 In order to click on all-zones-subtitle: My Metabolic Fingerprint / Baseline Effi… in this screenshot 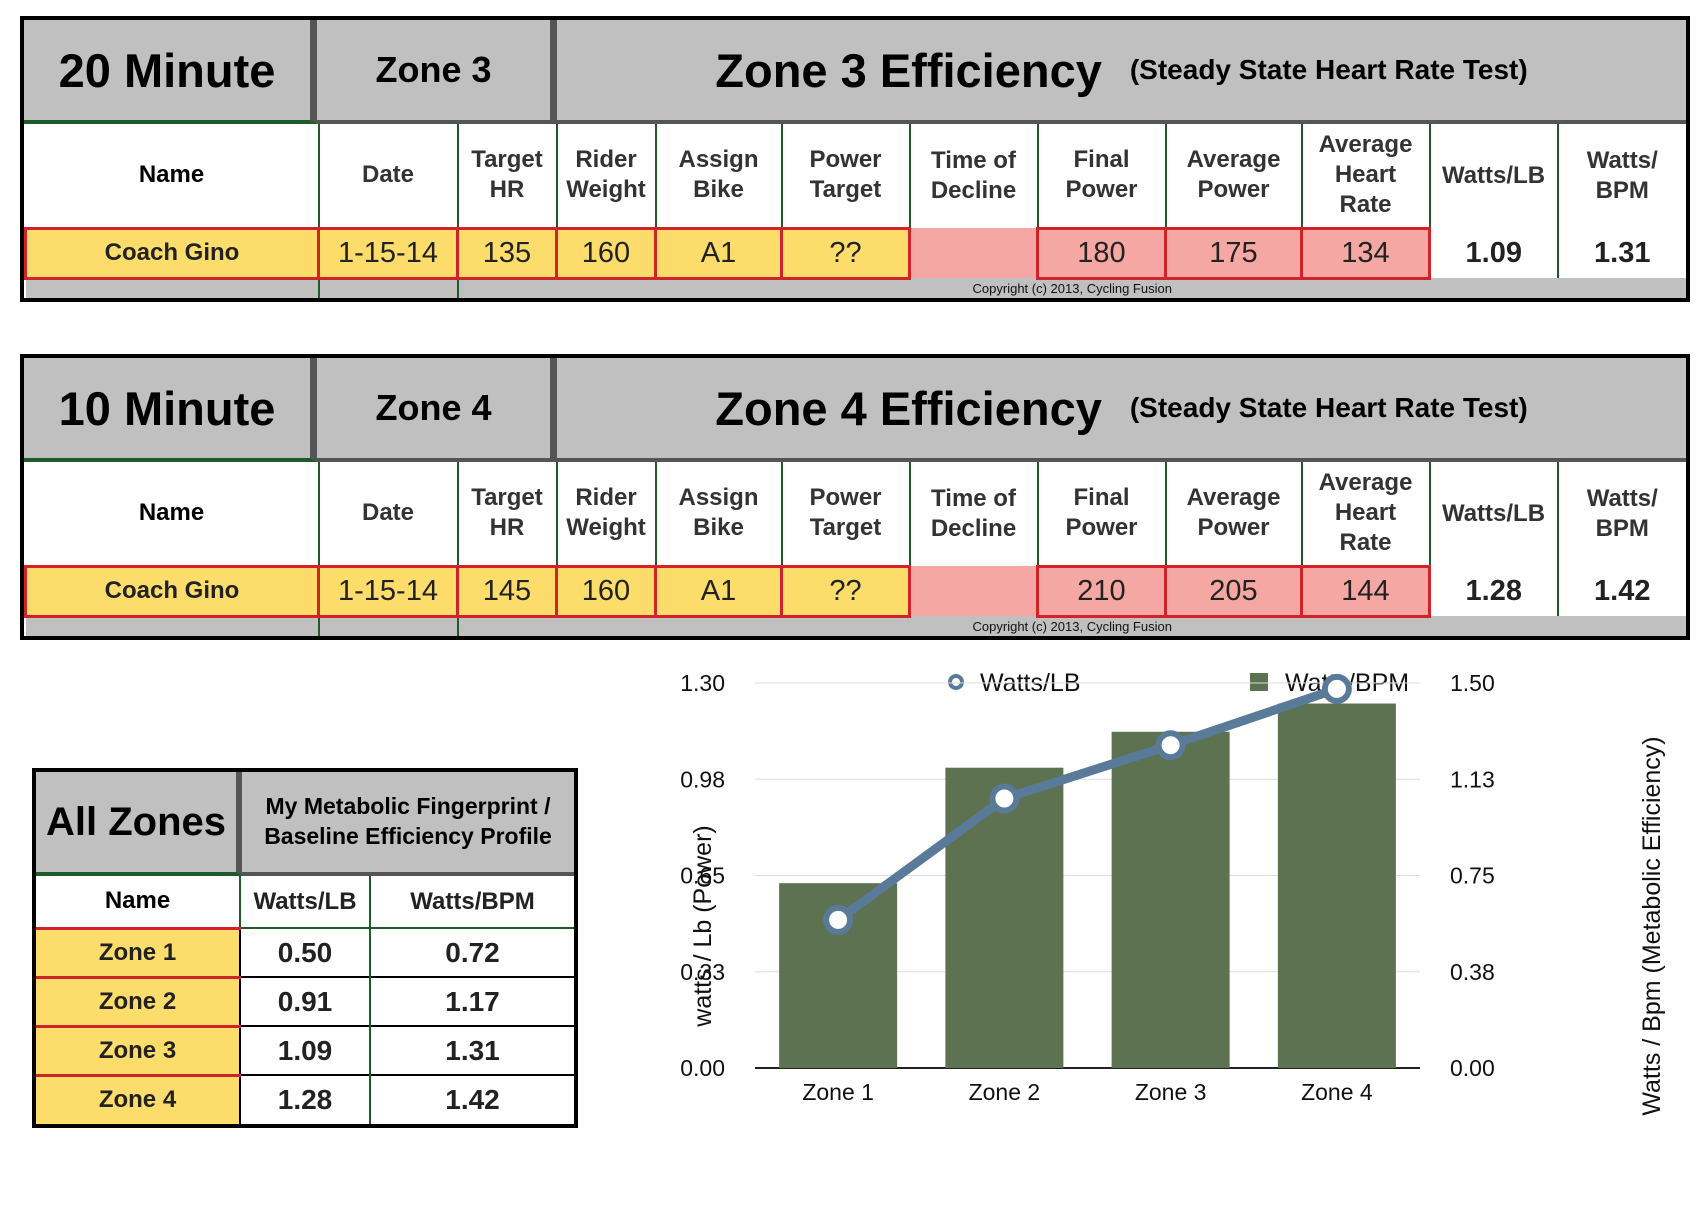, I will do `click(408, 824)`.